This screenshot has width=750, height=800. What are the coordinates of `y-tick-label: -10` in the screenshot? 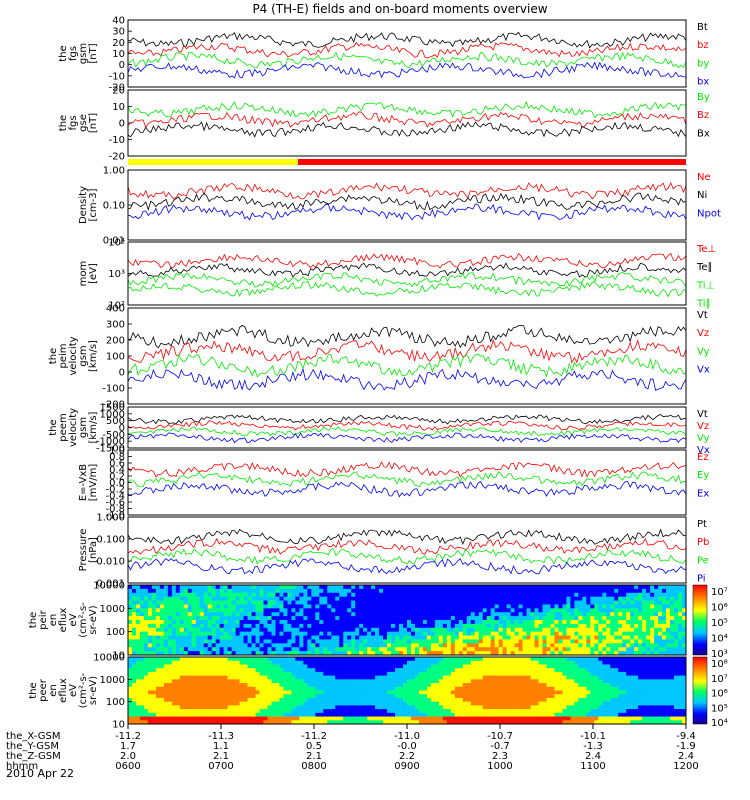 It's located at (117, 76).